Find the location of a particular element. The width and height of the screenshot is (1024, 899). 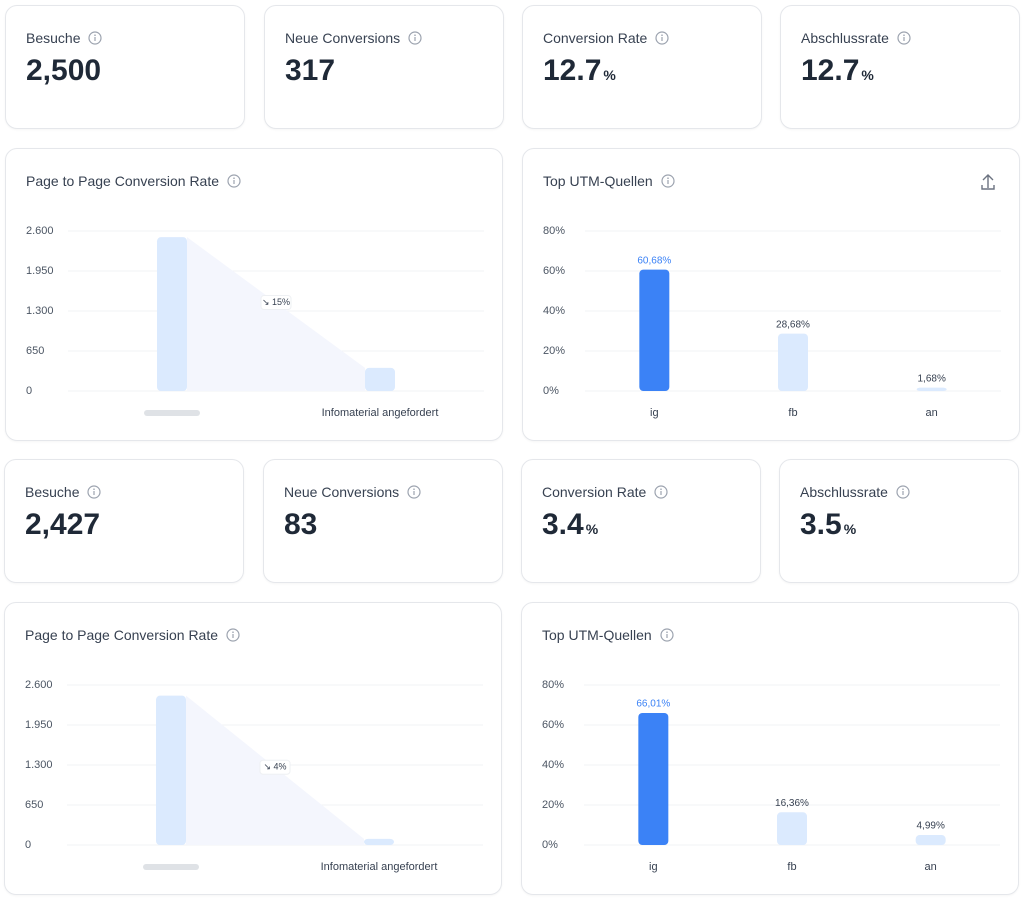

export-tray is located at coordinates (988, 187).